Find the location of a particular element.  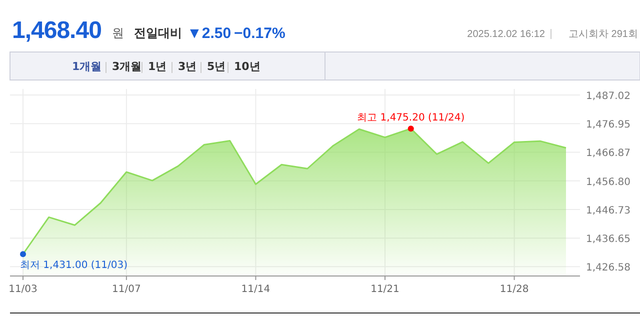

y-tick-label: 1,446.73 is located at coordinates (608, 210).